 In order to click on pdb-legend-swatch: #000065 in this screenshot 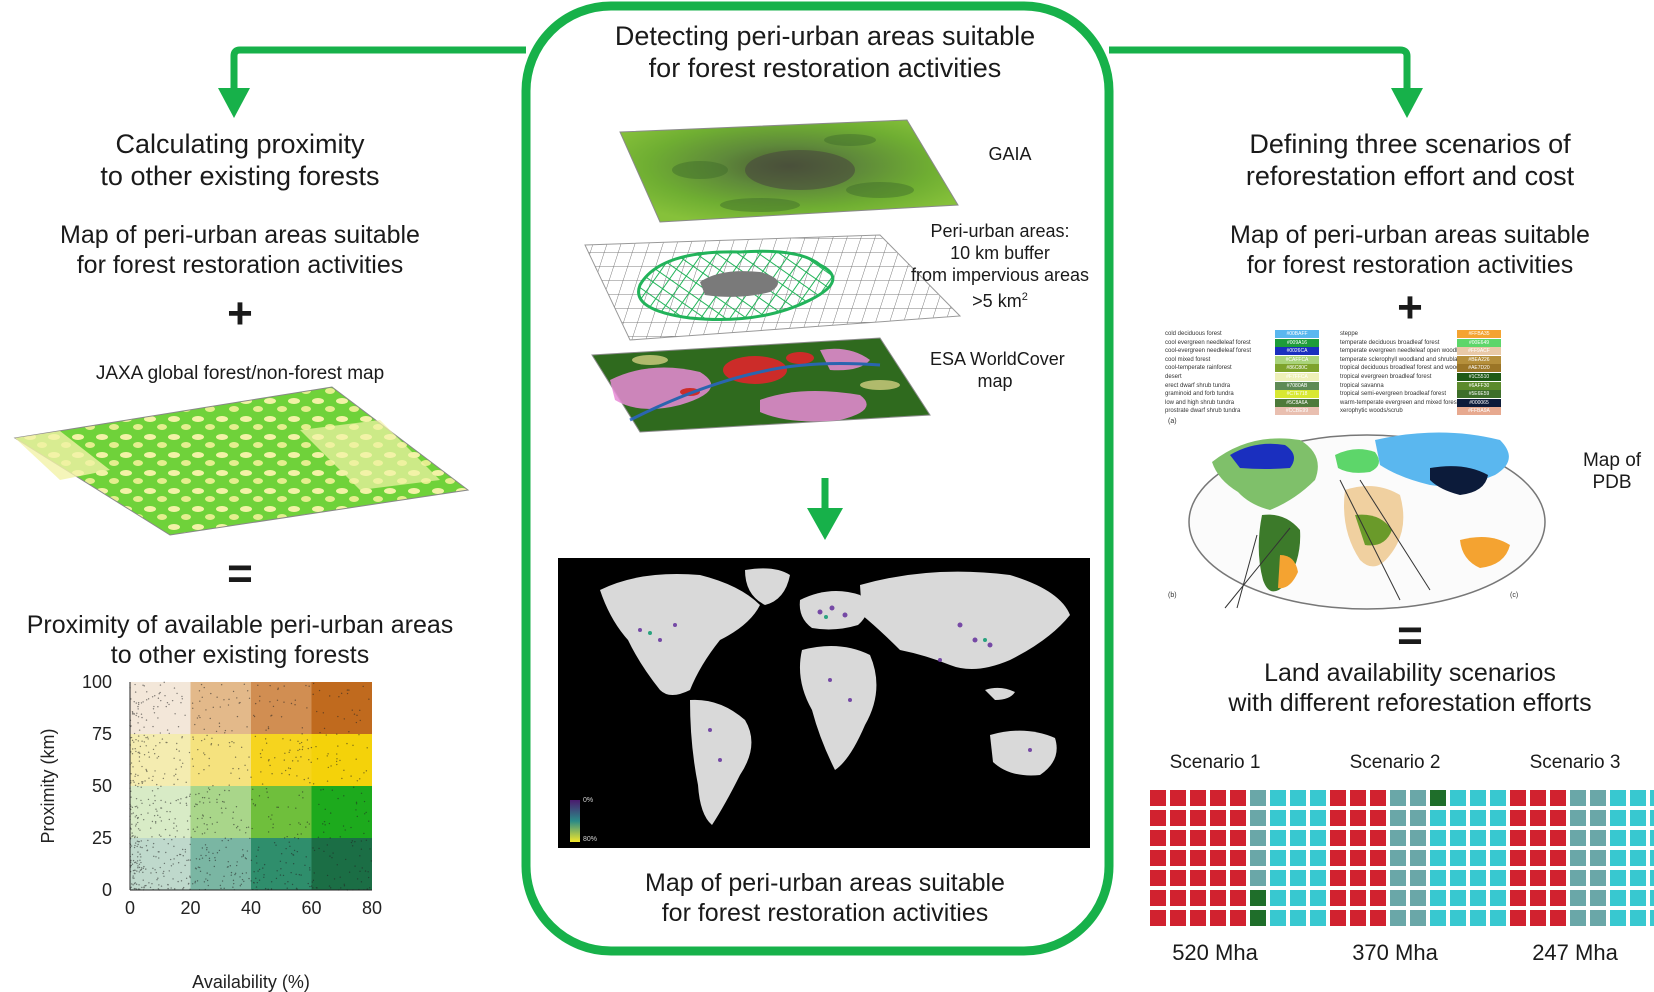, I will do `click(1479, 402)`.